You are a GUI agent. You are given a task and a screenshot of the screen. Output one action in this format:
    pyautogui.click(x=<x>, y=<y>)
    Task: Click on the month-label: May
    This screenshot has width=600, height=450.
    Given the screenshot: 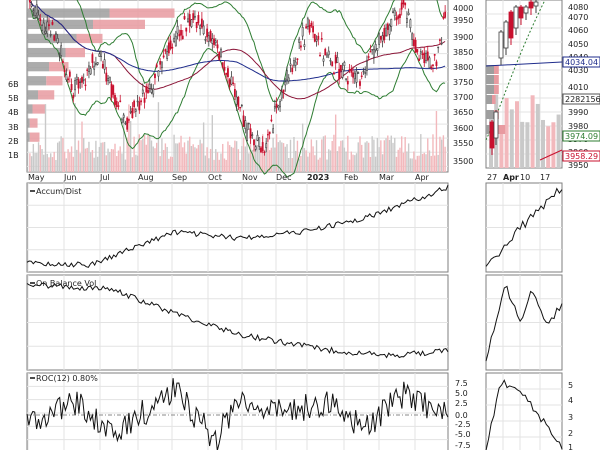 What is the action you would take?
    pyautogui.click(x=36, y=177)
    